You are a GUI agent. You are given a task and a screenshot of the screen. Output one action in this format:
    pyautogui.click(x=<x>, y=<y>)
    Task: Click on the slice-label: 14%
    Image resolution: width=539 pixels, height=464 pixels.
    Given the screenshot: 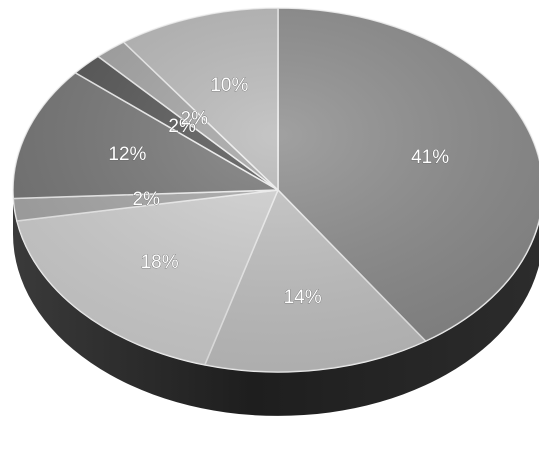 What is the action you would take?
    pyautogui.click(x=303, y=297)
    